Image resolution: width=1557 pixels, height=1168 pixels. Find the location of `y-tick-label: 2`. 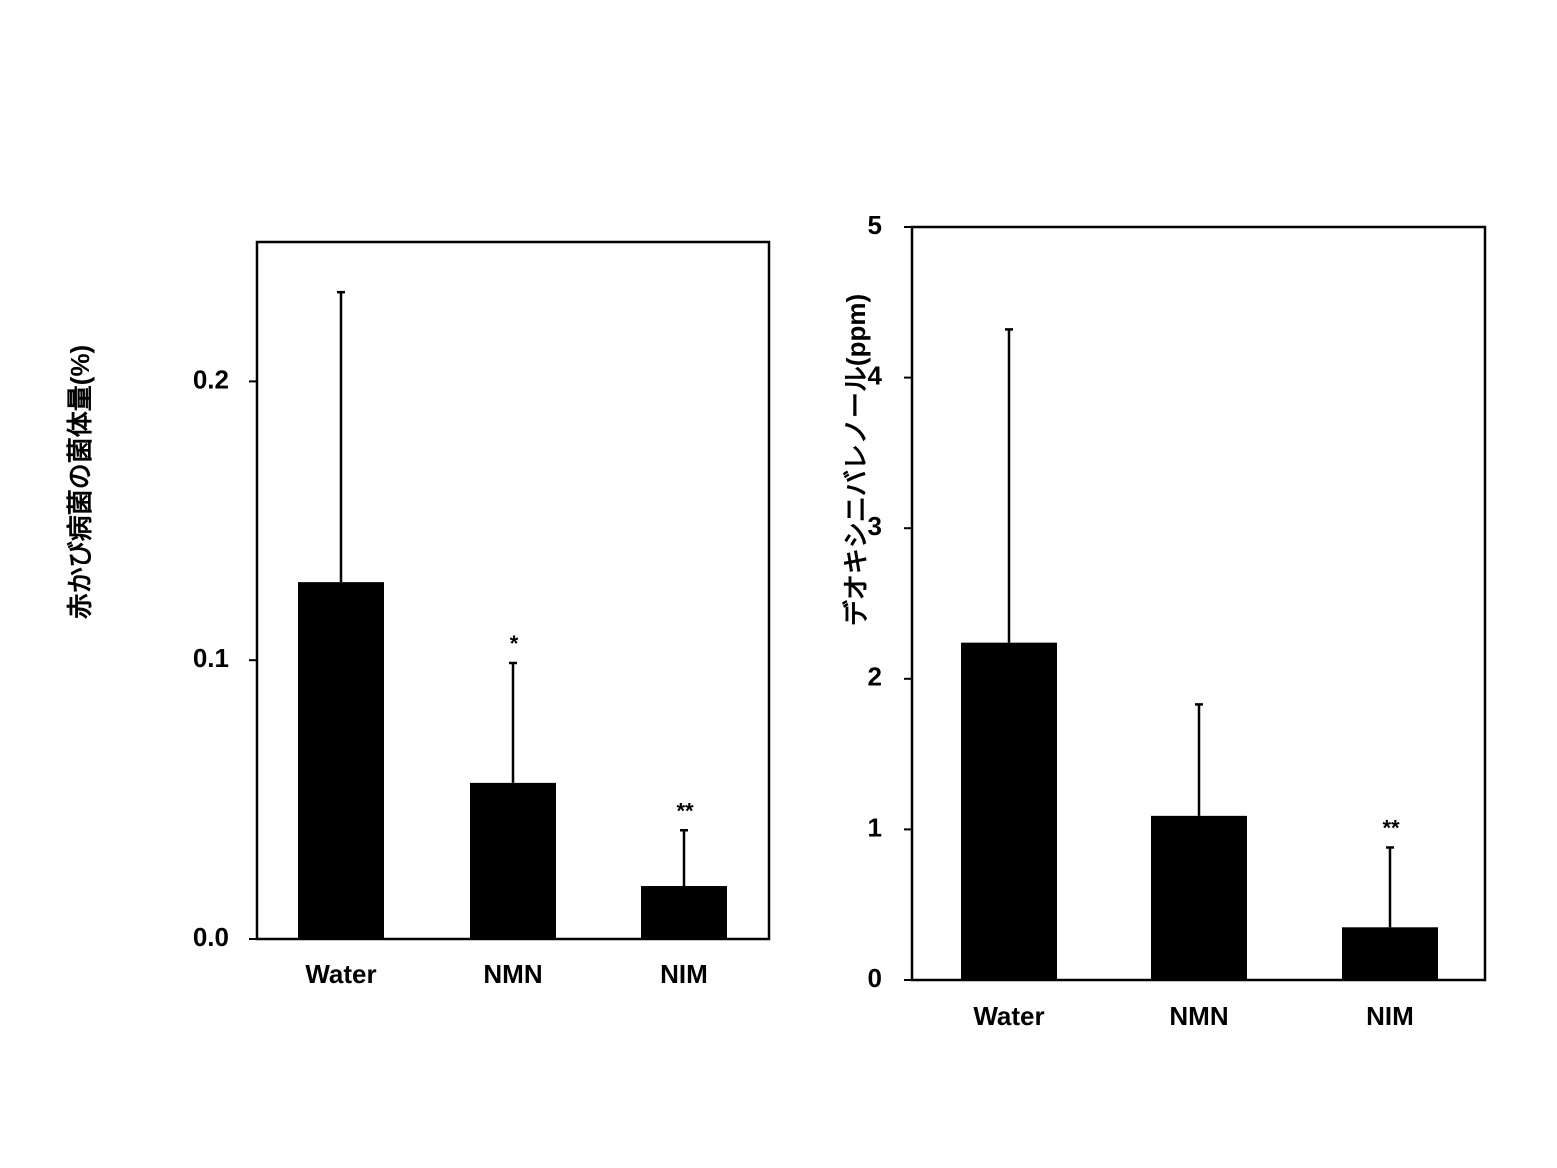

y-tick-label: 2 is located at coordinates (875, 677).